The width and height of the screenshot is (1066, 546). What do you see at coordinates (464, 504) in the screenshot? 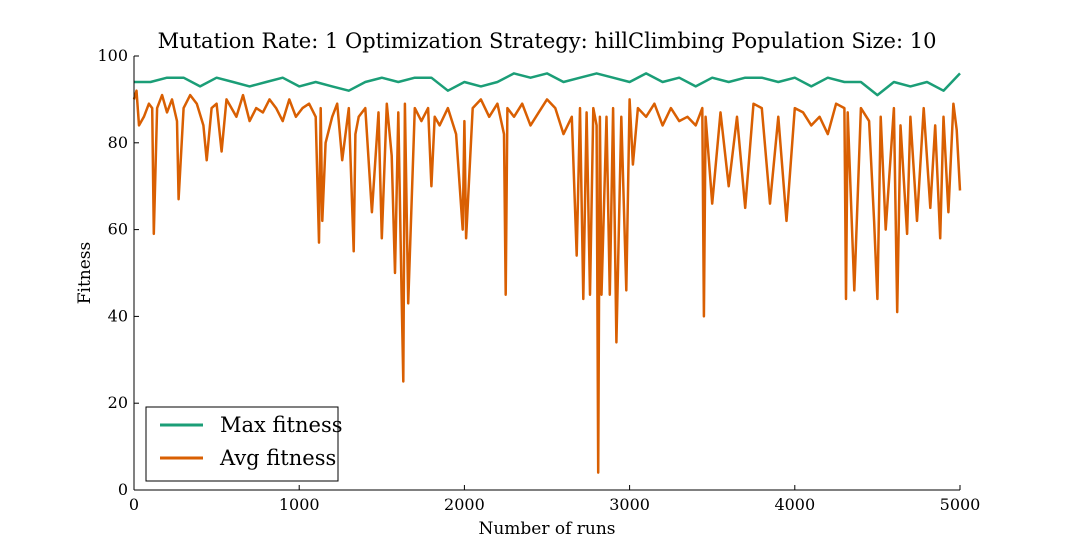
I see `x-tick-label: 2000` at bounding box center [464, 504].